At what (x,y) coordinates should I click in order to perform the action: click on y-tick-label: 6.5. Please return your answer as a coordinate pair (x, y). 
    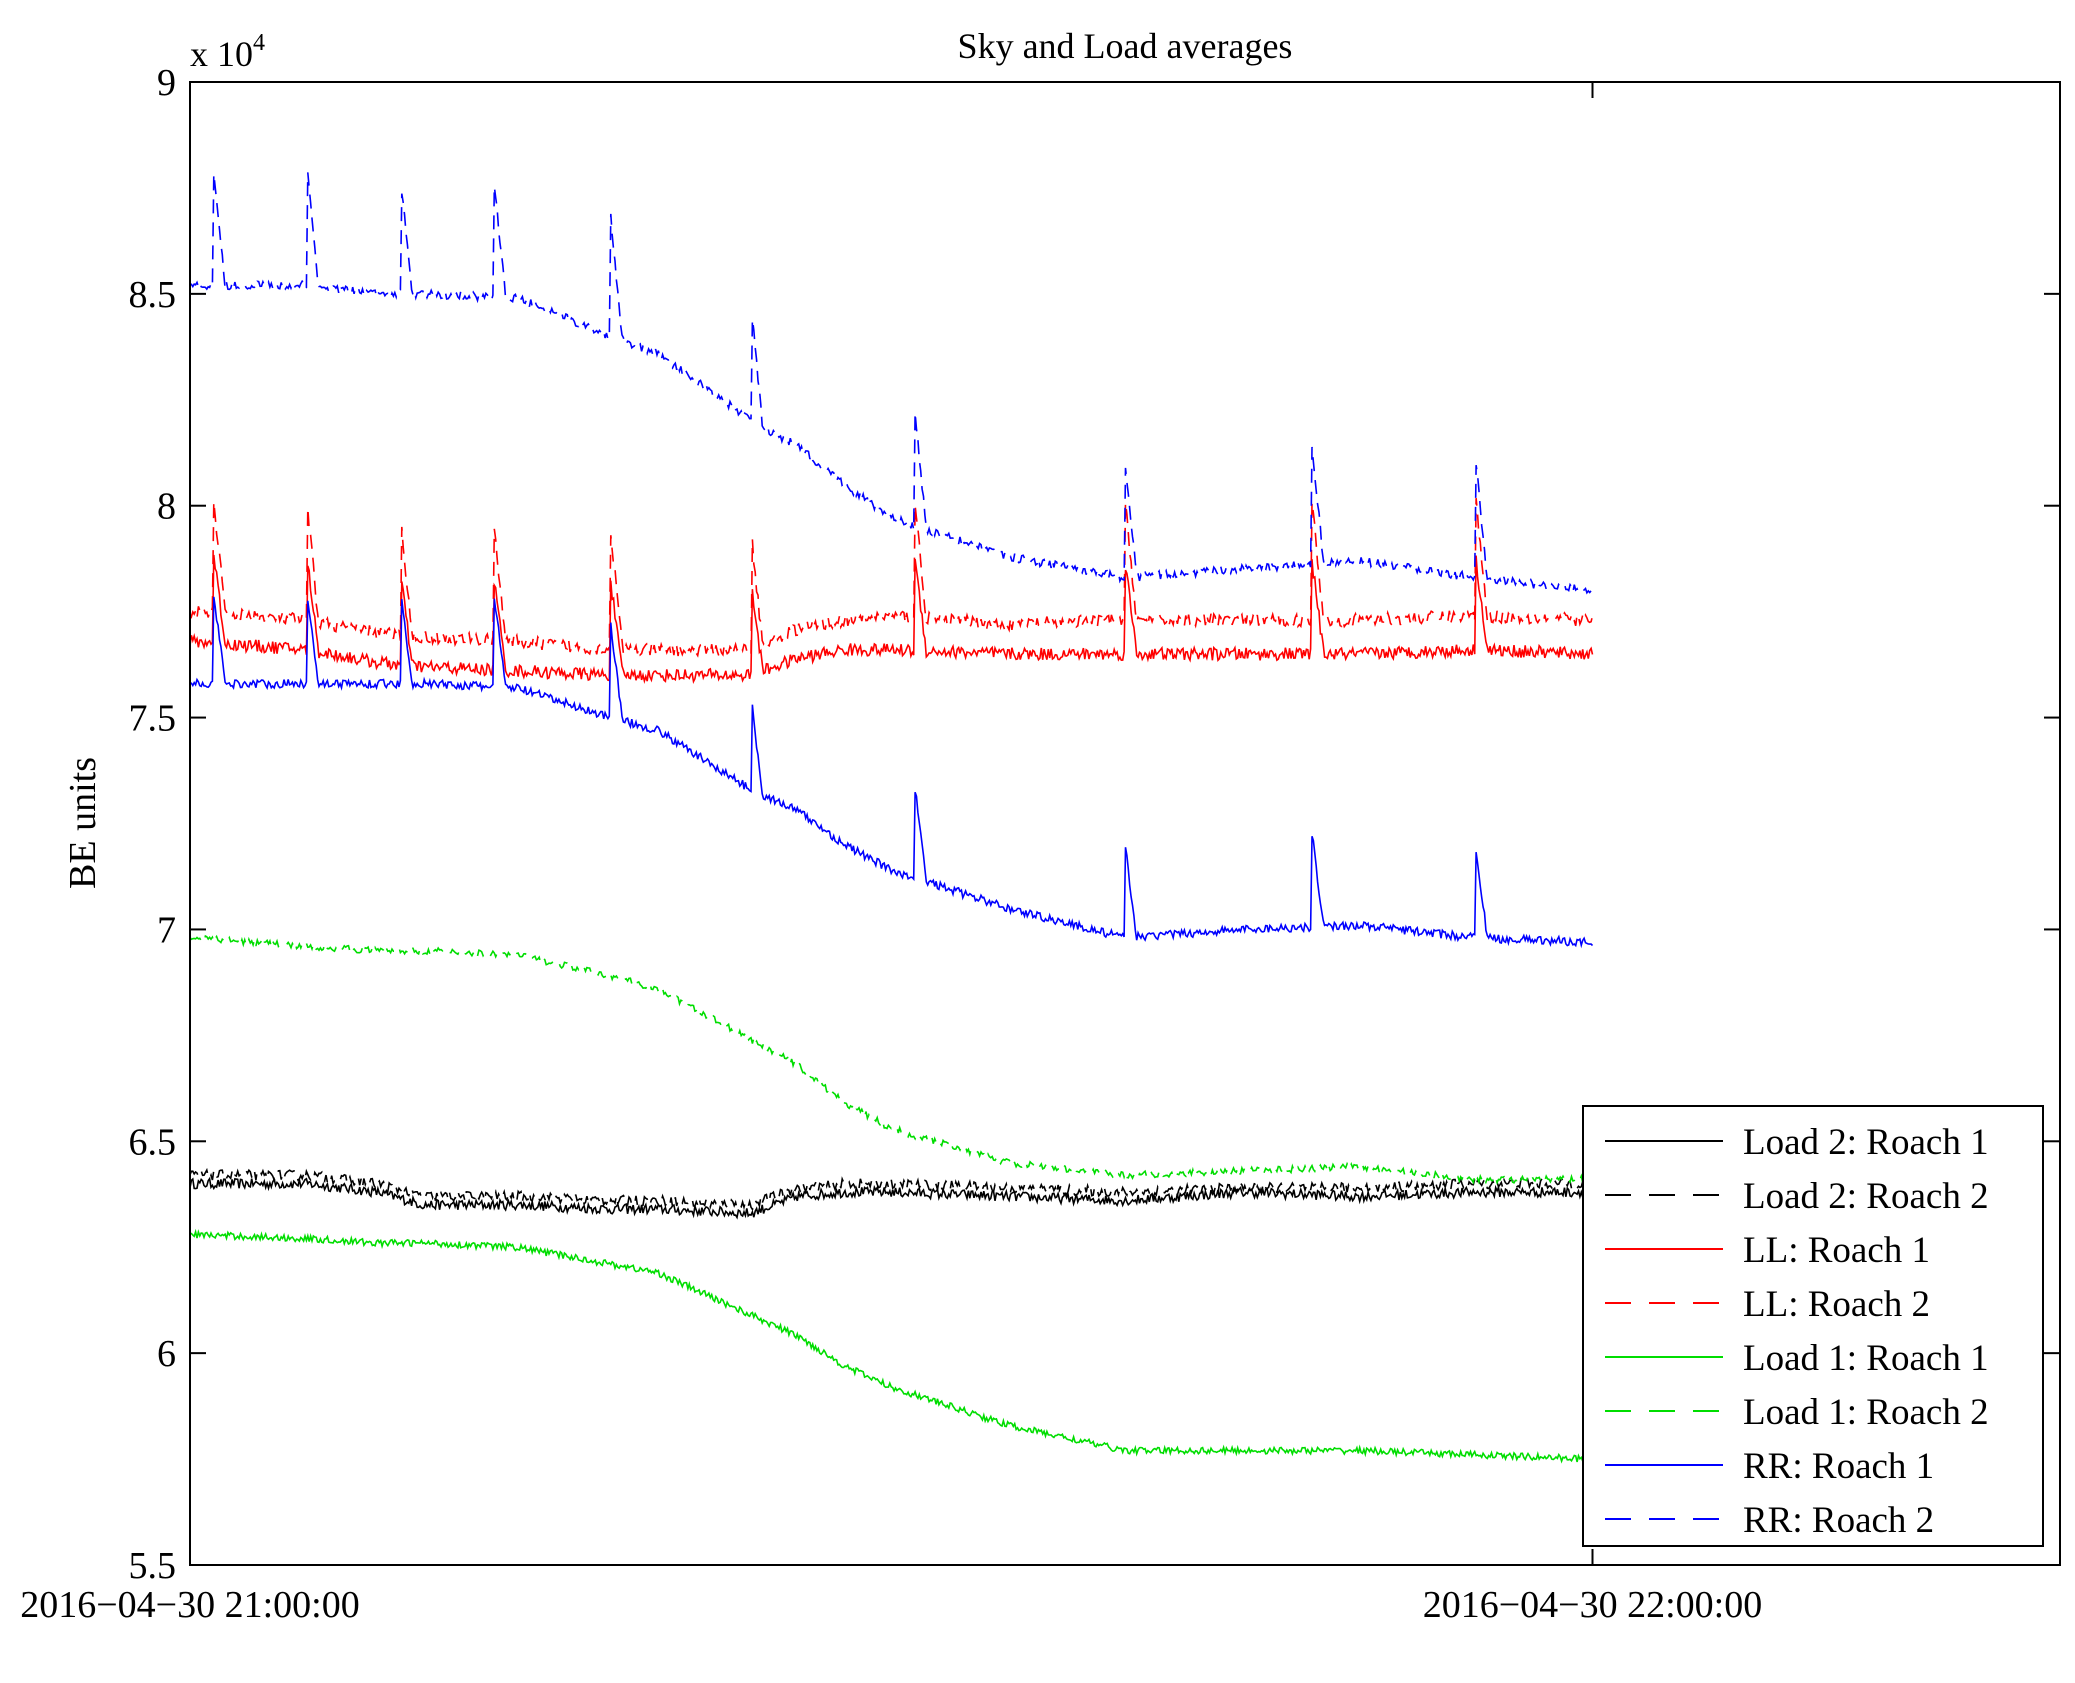
    Looking at the image, I should click on (153, 1142).